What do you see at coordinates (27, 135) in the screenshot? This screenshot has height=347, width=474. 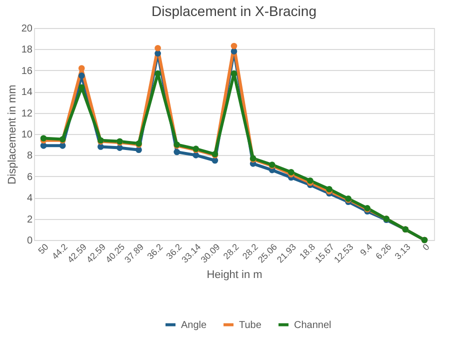 I see `y-tick-label: 10` at bounding box center [27, 135].